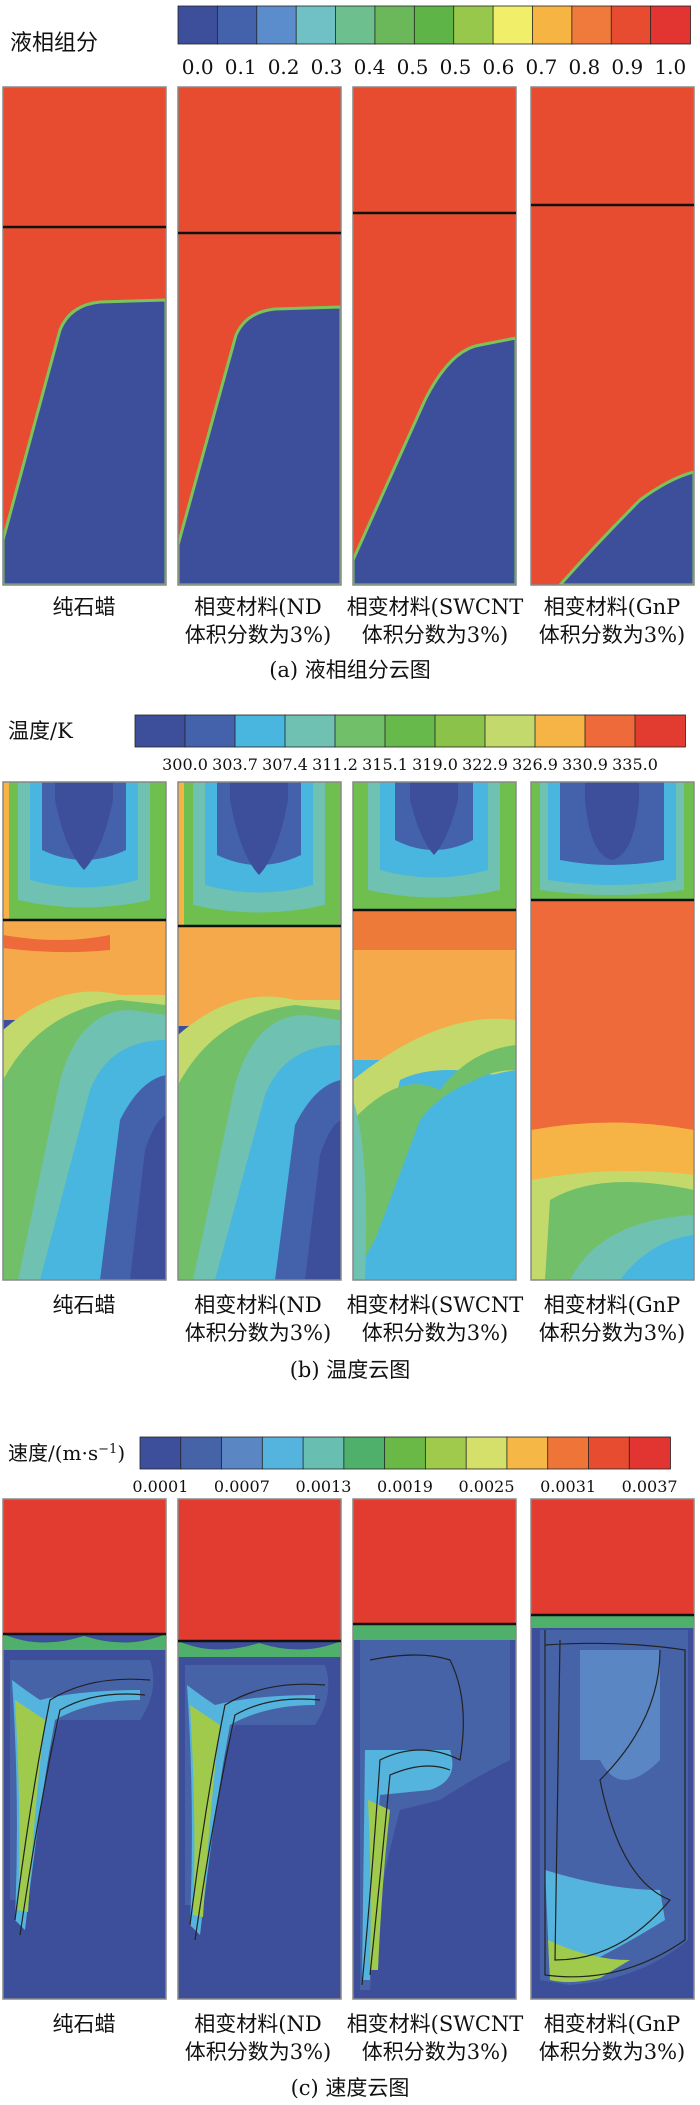 This screenshot has height=2105, width=700. Describe the element at coordinates (568, 1486) in the screenshot. I see `colorbar-tick-label: 0.0031` at that location.